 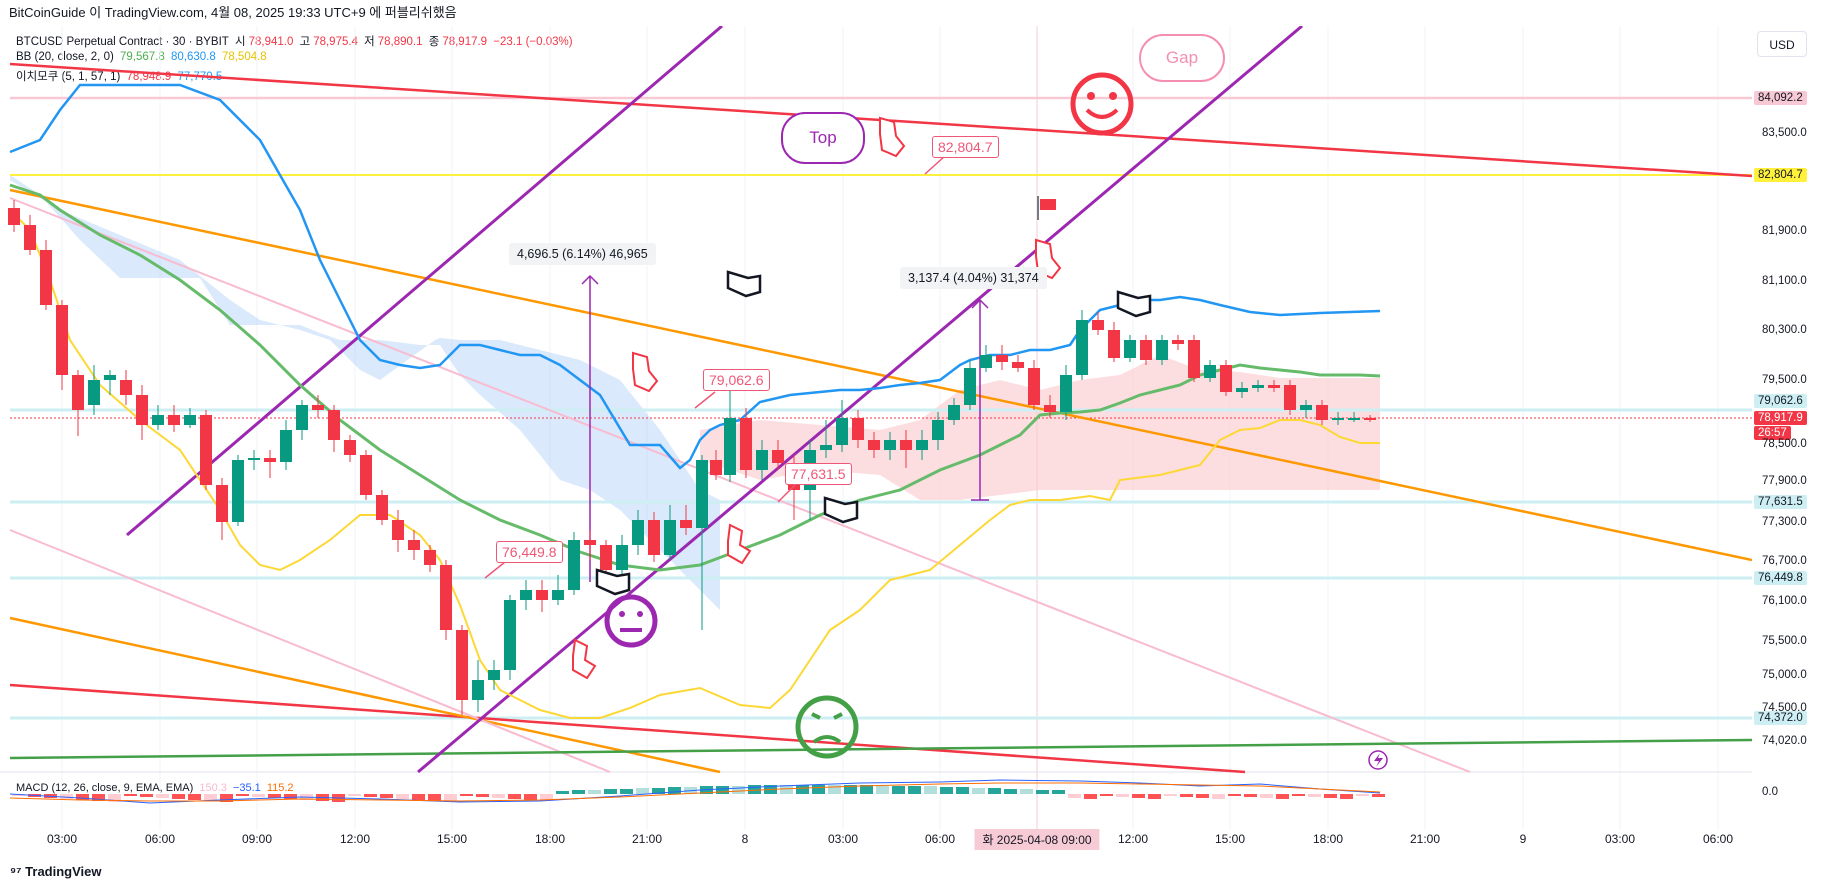 What do you see at coordinates (1182, 58) in the screenshot?
I see `bubble-gap: Gap` at bounding box center [1182, 58].